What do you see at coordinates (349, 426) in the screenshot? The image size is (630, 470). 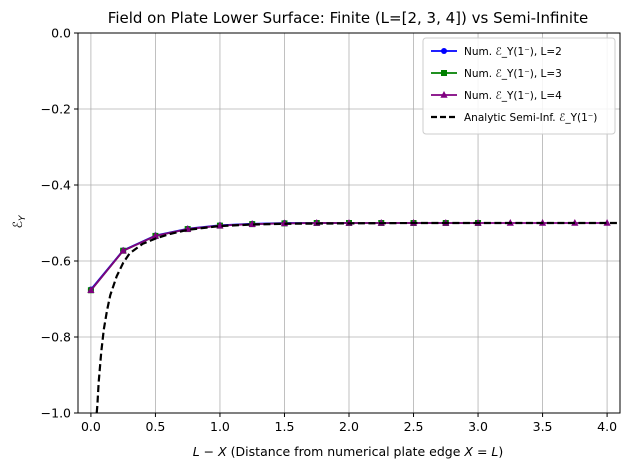 I see `x-tick-label: 2.0` at bounding box center [349, 426].